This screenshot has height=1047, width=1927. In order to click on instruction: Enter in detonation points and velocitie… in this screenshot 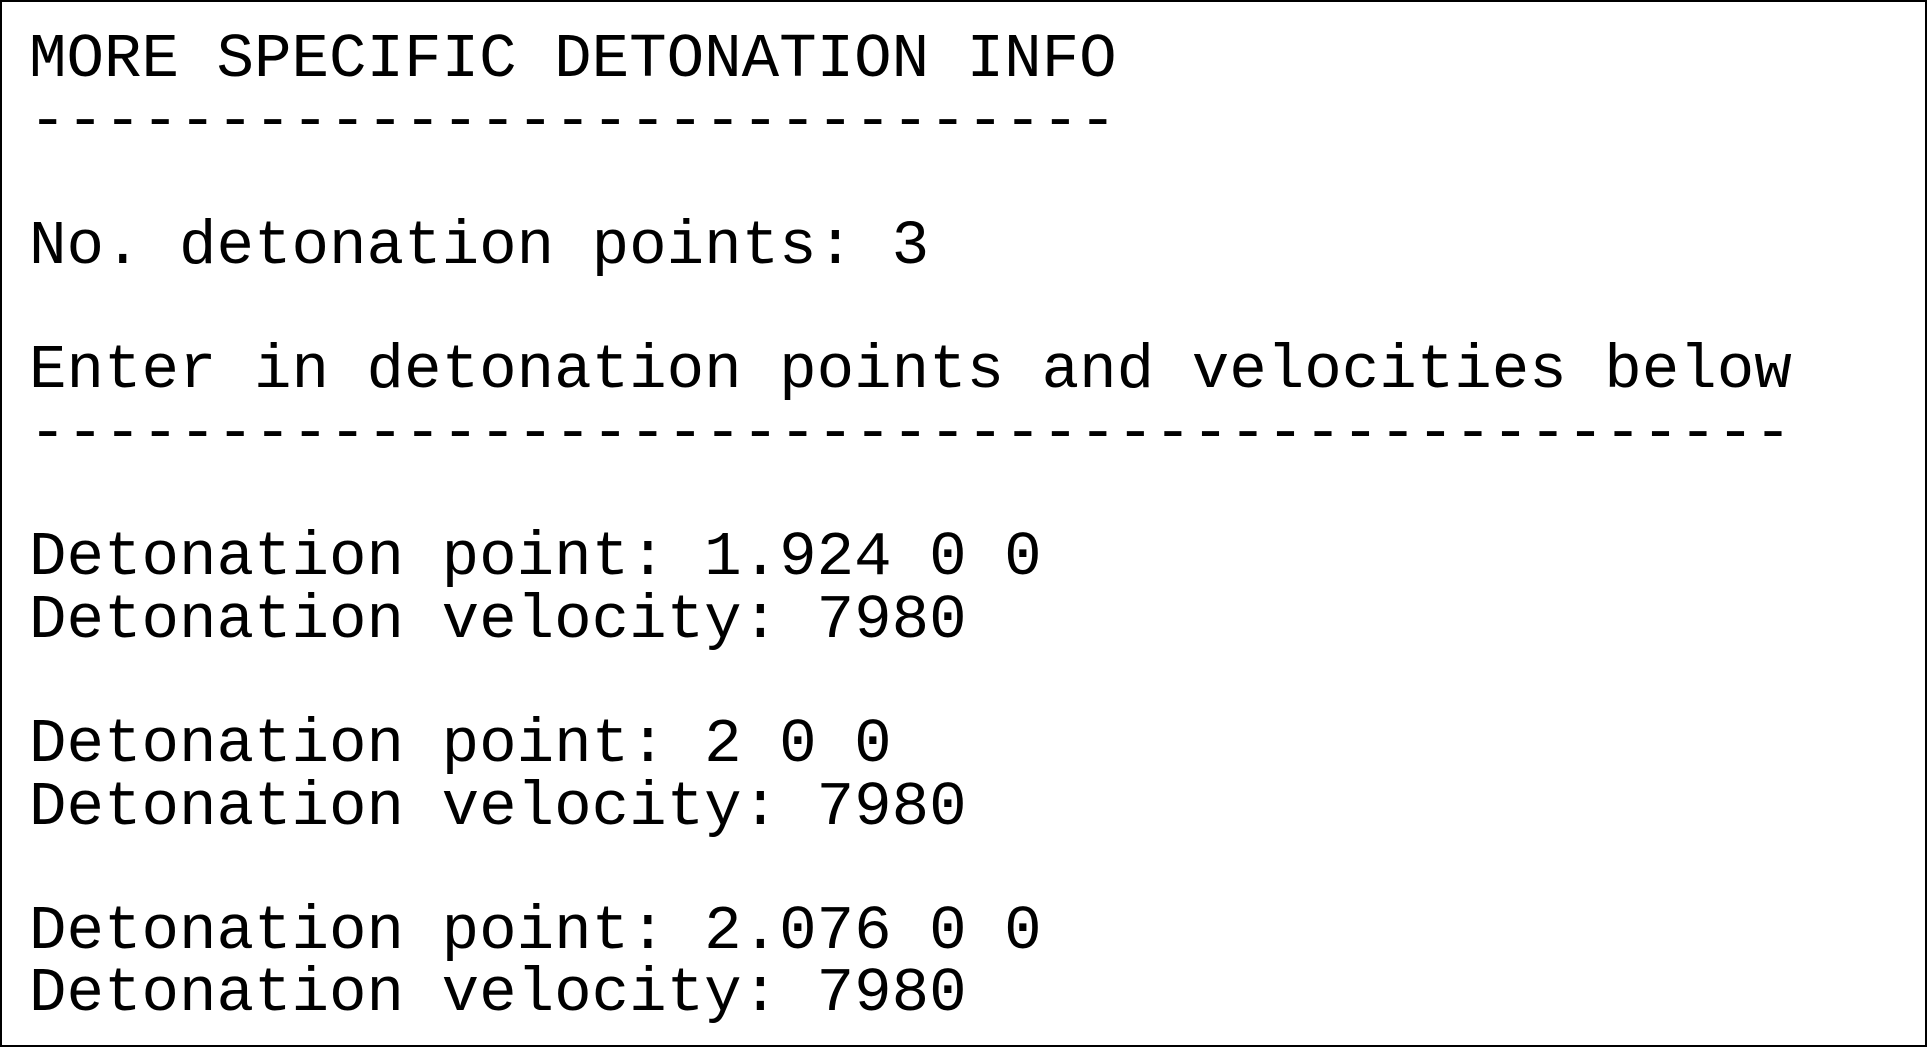, I will do `click(910, 371)`.